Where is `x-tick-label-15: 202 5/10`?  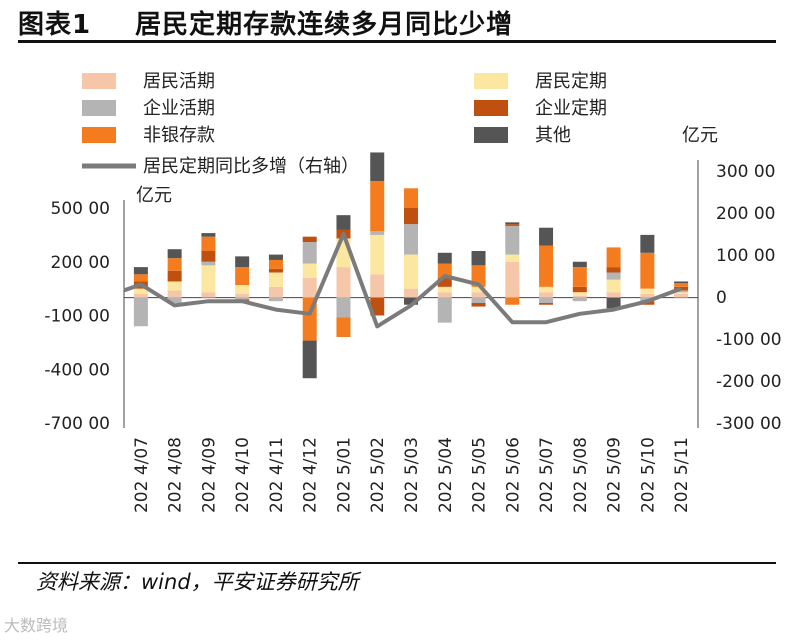
x-tick-label-15: 202 5/10 is located at coordinates (648, 475).